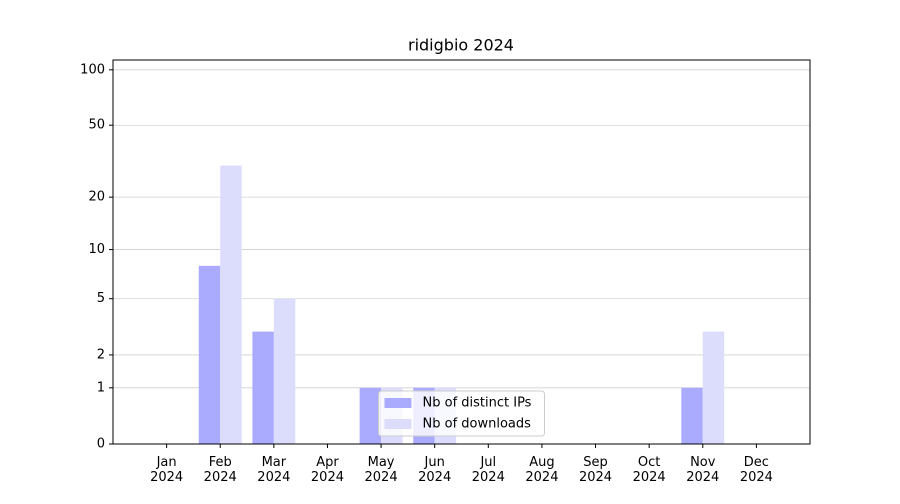 The height and width of the screenshot is (504, 900). What do you see at coordinates (703, 462) in the screenshot?
I see `x-tick-label-line: Nov` at bounding box center [703, 462].